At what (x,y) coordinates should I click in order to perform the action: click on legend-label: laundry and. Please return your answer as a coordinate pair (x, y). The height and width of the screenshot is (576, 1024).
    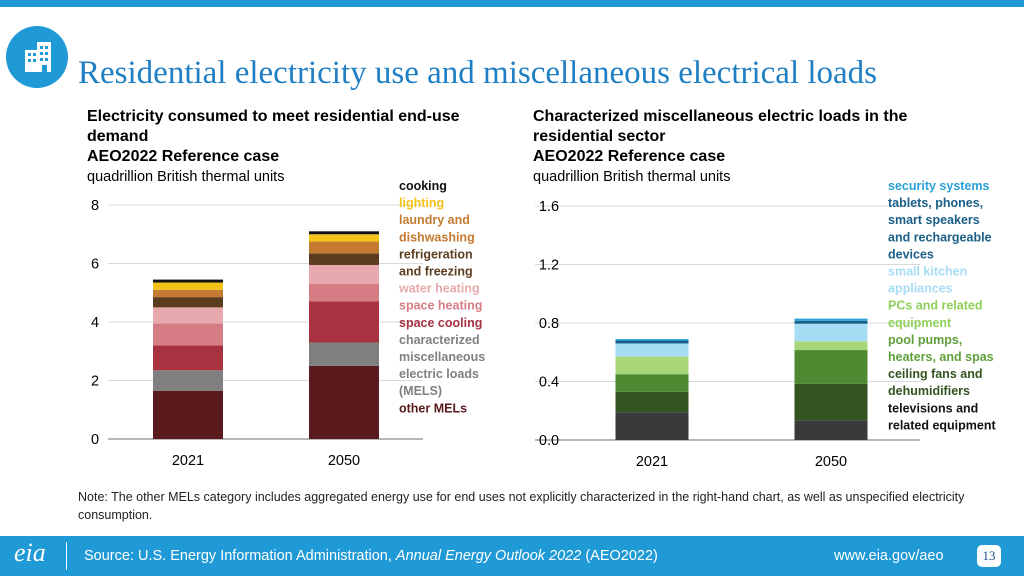
    Looking at the image, I should click on (434, 220).